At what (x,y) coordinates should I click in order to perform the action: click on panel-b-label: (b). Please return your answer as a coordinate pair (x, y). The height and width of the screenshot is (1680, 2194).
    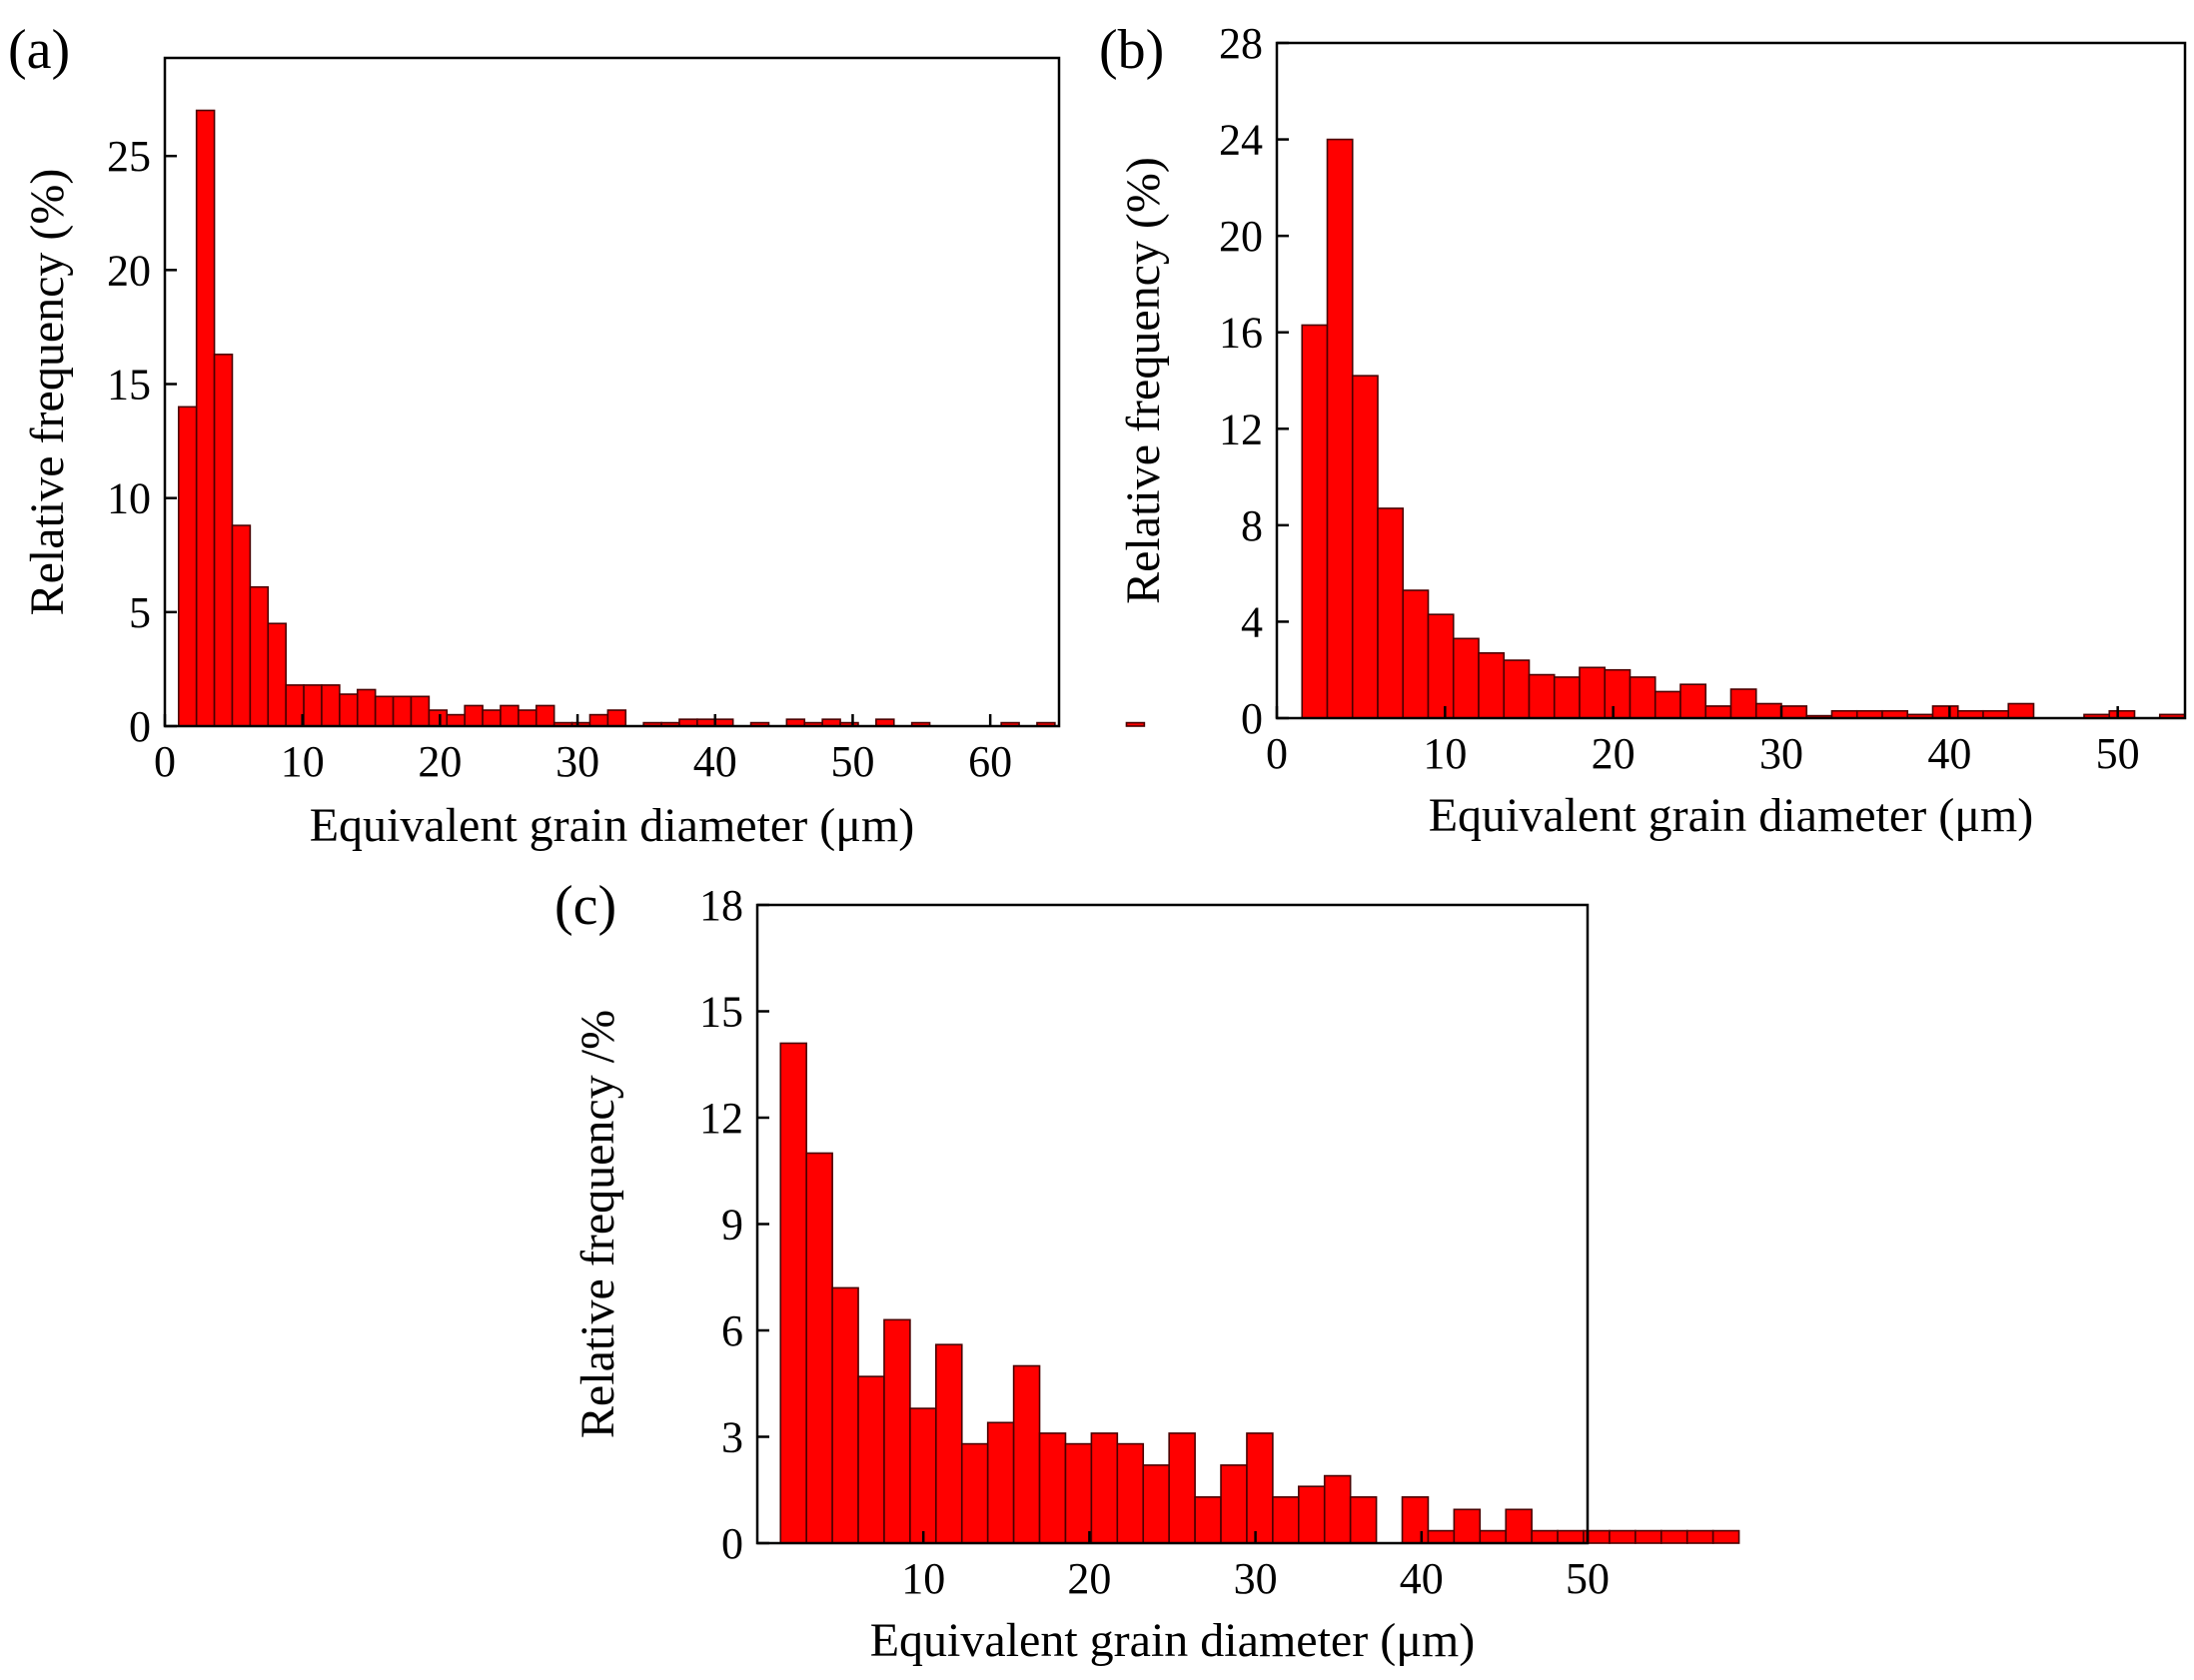
    Looking at the image, I should click on (1131, 50).